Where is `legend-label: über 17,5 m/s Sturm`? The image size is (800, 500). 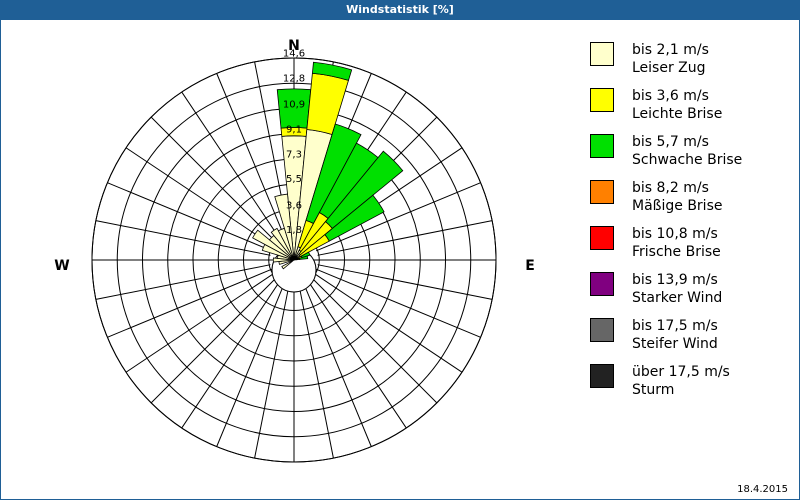
legend-label: über 17,5 m/s Sturm is located at coordinates (681, 381).